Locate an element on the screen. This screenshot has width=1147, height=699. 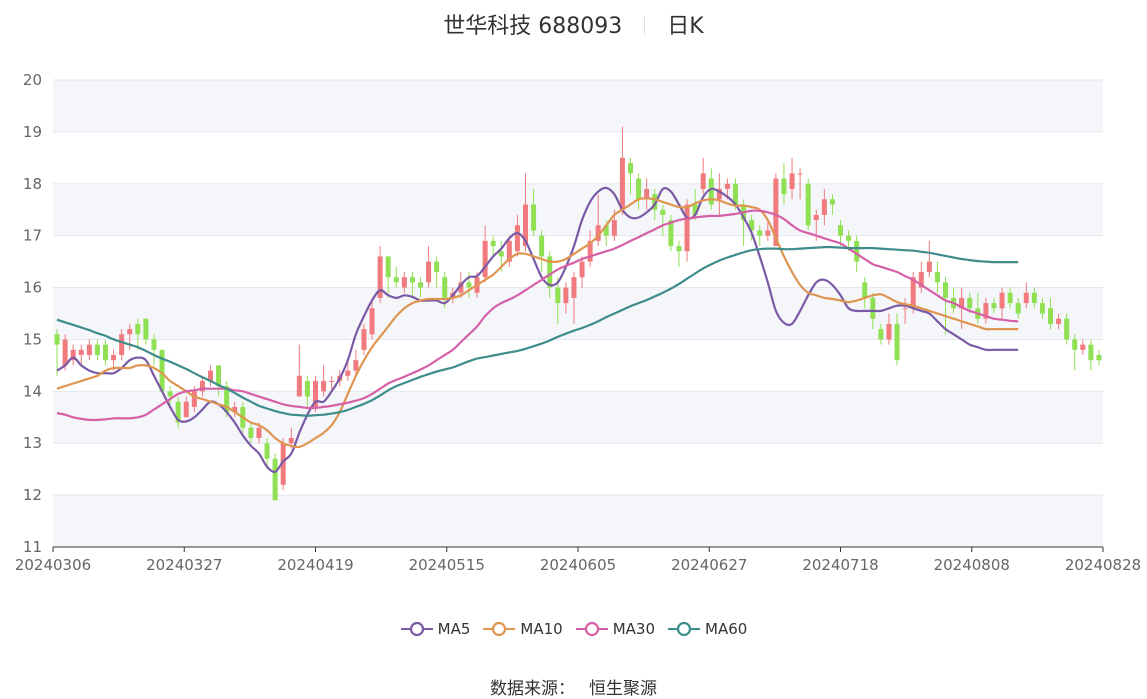
x-tick-label: 20240419 is located at coordinates (315, 565).